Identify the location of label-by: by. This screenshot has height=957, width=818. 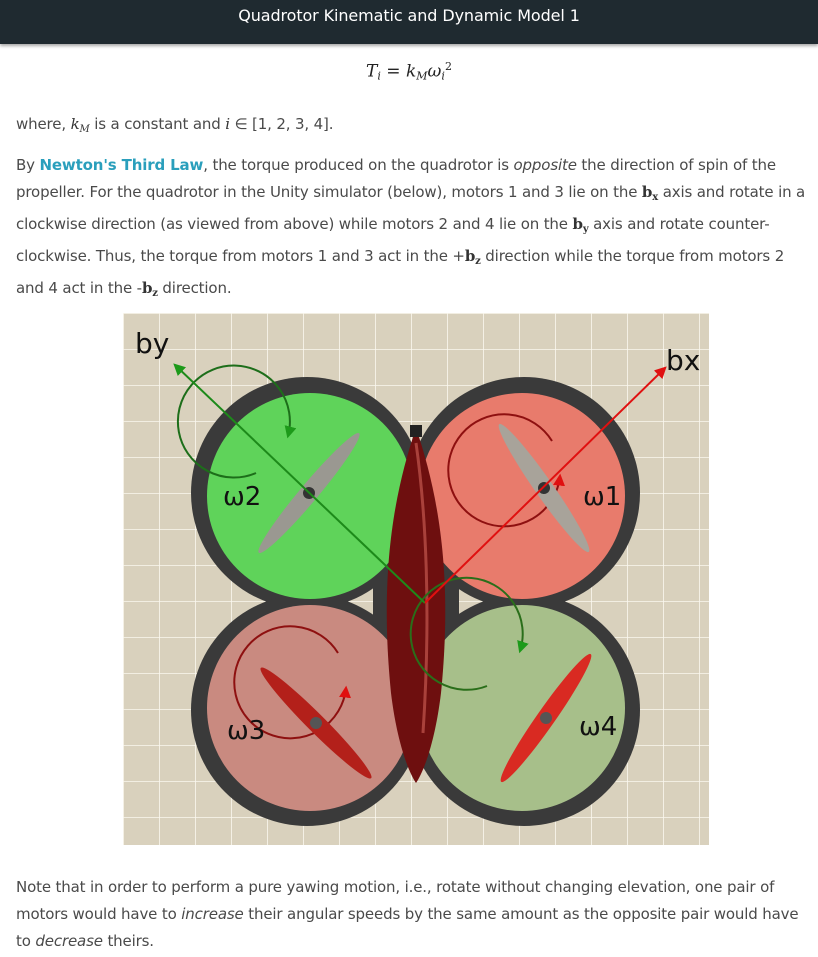
(152, 343).